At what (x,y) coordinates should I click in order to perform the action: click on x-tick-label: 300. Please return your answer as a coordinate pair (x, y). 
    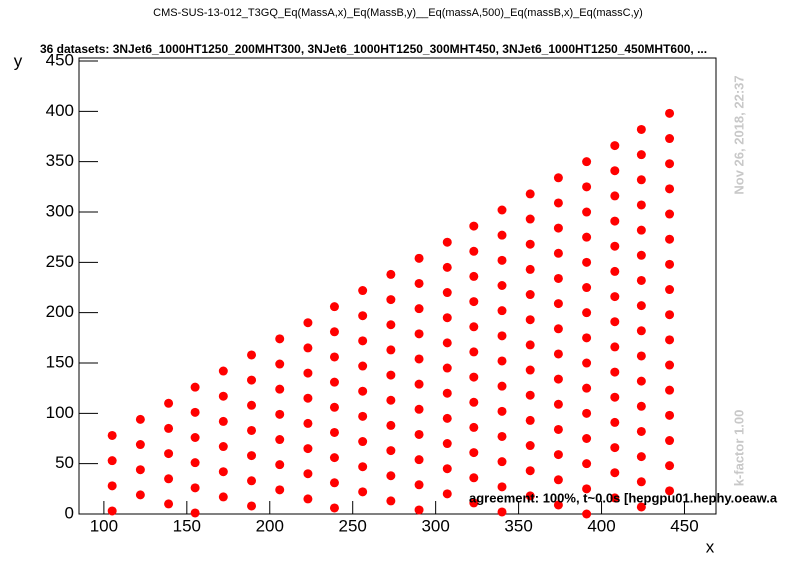
    Looking at the image, I should click on (435, 525).